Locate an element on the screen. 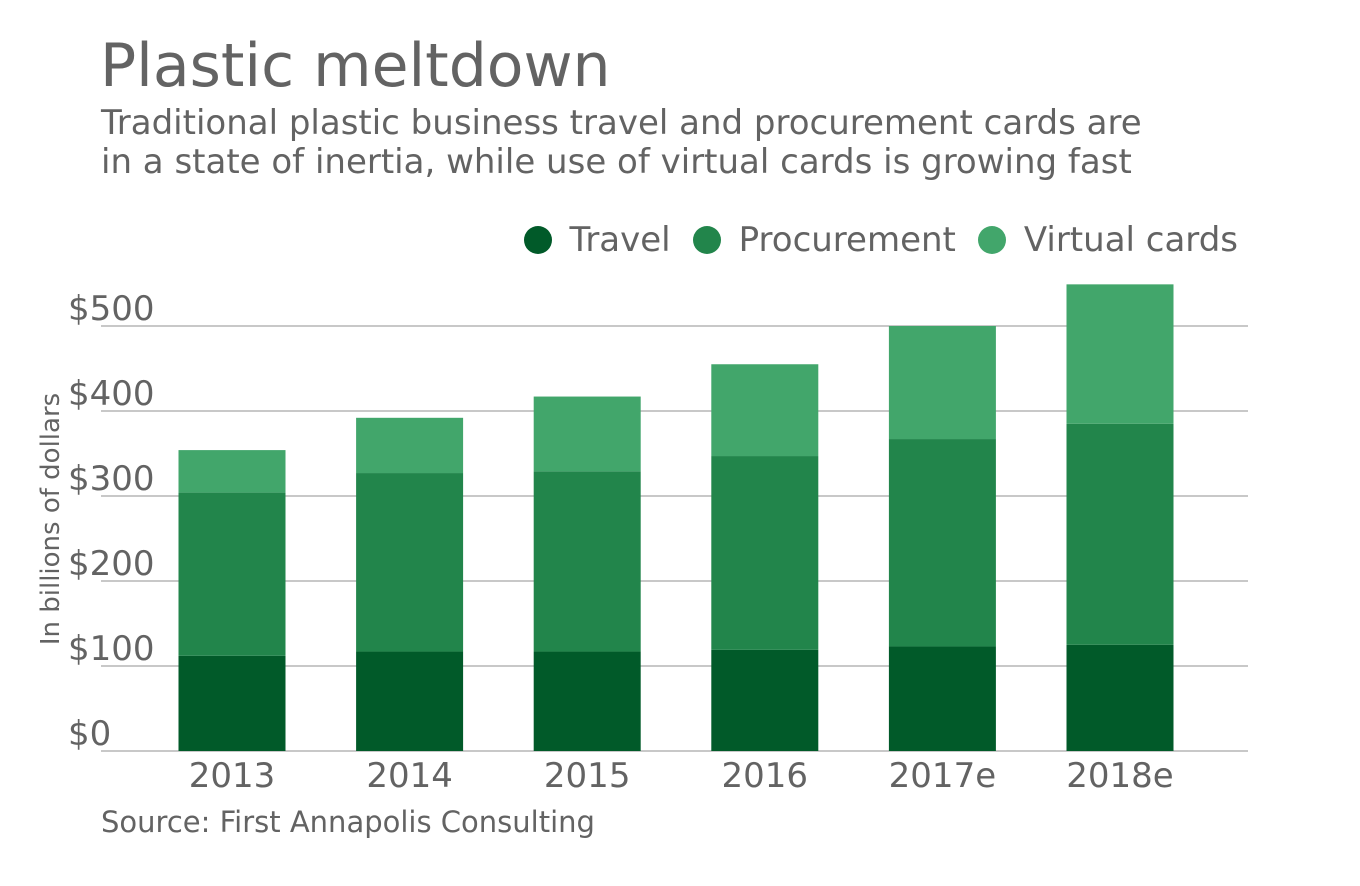  y-tick-label: $500 is located at coordinates (111, 309).